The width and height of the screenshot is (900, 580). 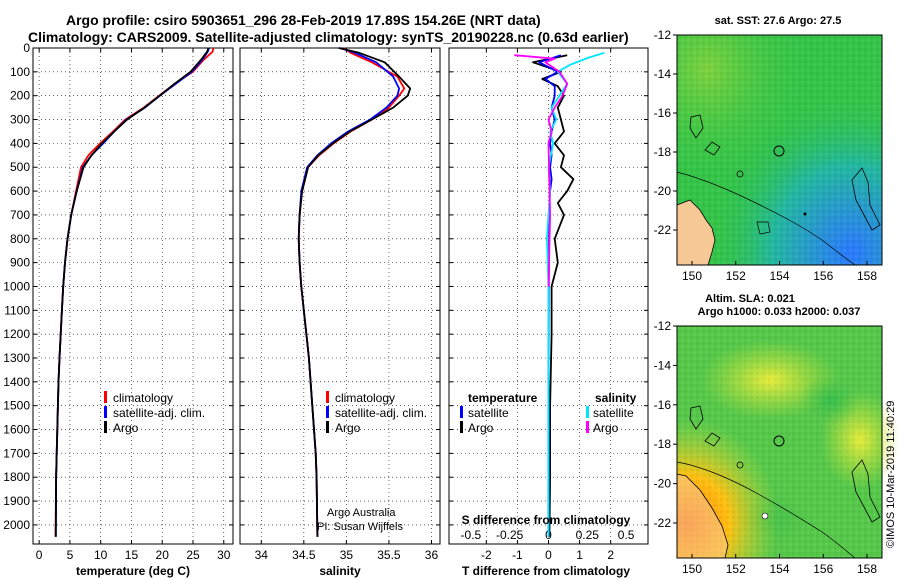 What do you see at coordinates (133, 571) in the screenshot?
I see `temperature-axis-label: temperature (deg C)` at bounding box center [133, 571].